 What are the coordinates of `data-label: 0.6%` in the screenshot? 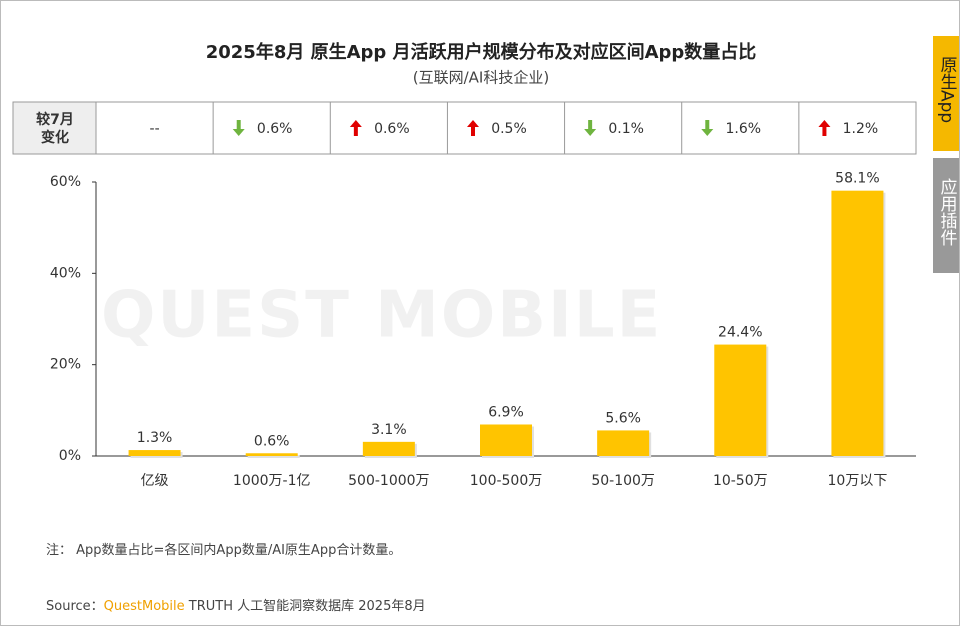 It's located at (272, 441).